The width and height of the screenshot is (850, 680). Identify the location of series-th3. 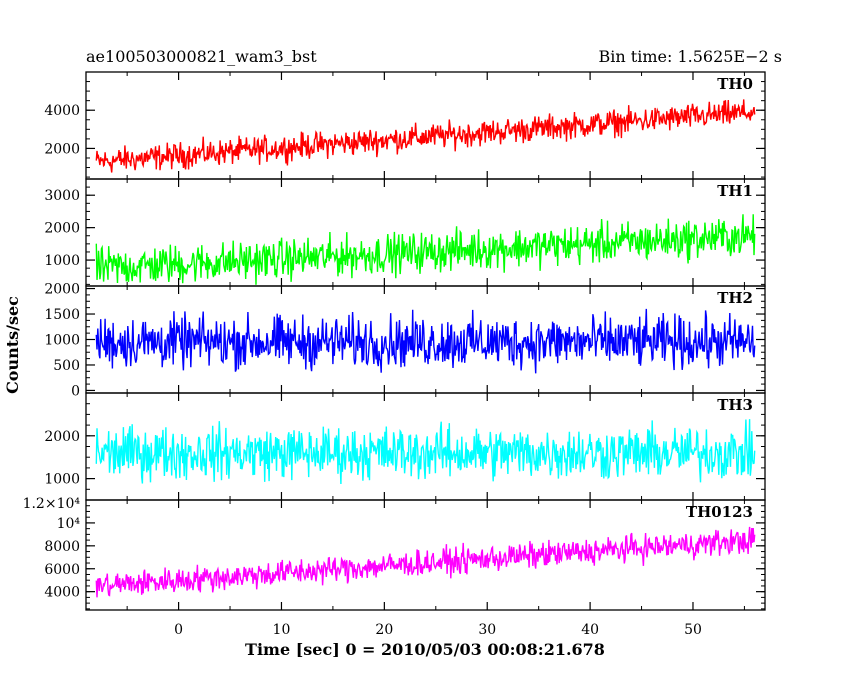
(425, 452).